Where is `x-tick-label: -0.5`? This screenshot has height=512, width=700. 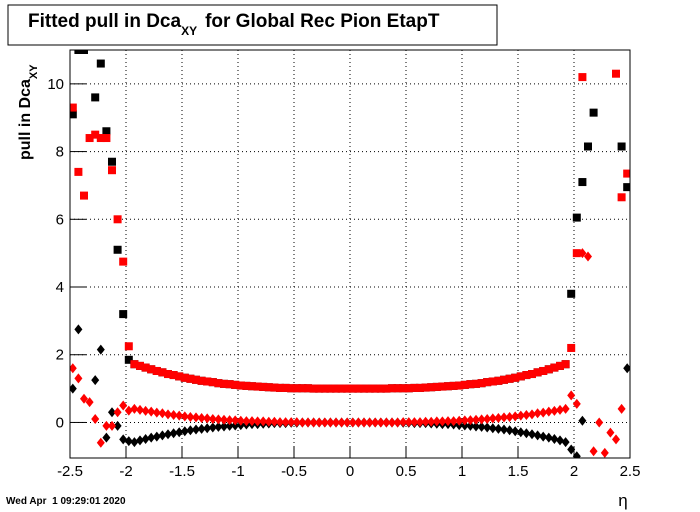
x-tick-label: -0.5 is located at coordinates (294, 471).